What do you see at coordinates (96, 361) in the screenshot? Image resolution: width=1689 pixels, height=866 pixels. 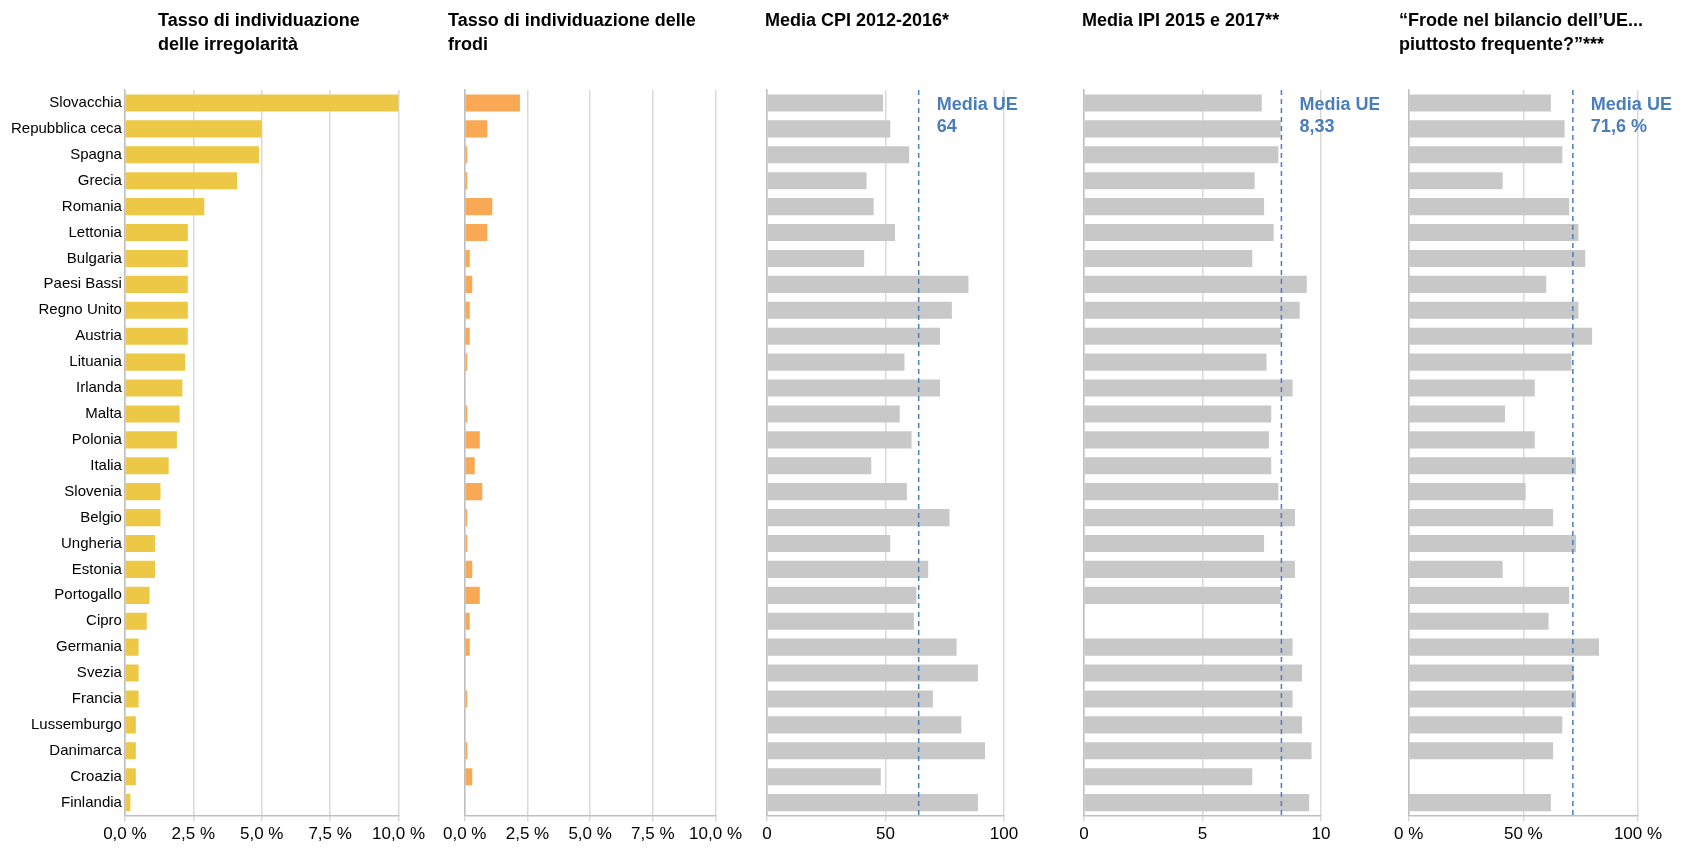 I see `y-tick-label: Lituania` at bounding box center [96, 361].